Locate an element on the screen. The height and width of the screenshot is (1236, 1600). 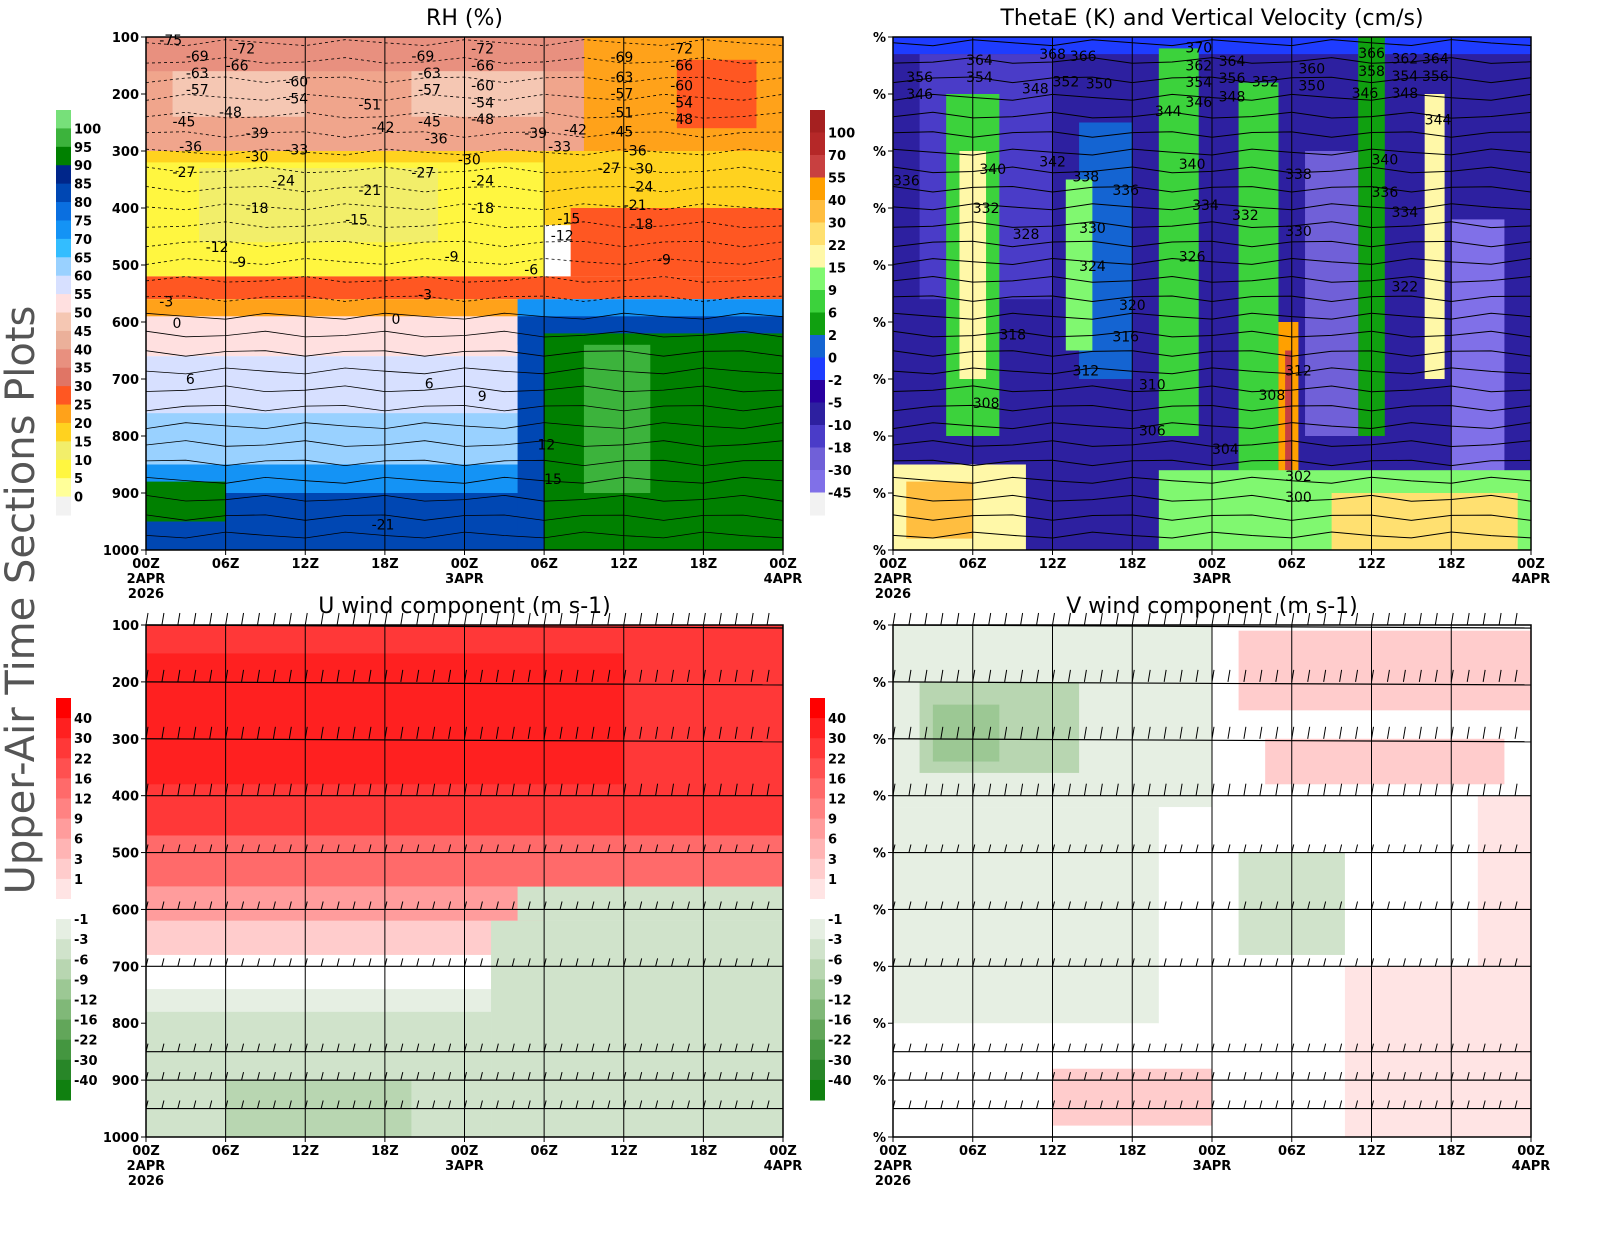
y-tick-label: 1000 is located at coordinates (121, 551).